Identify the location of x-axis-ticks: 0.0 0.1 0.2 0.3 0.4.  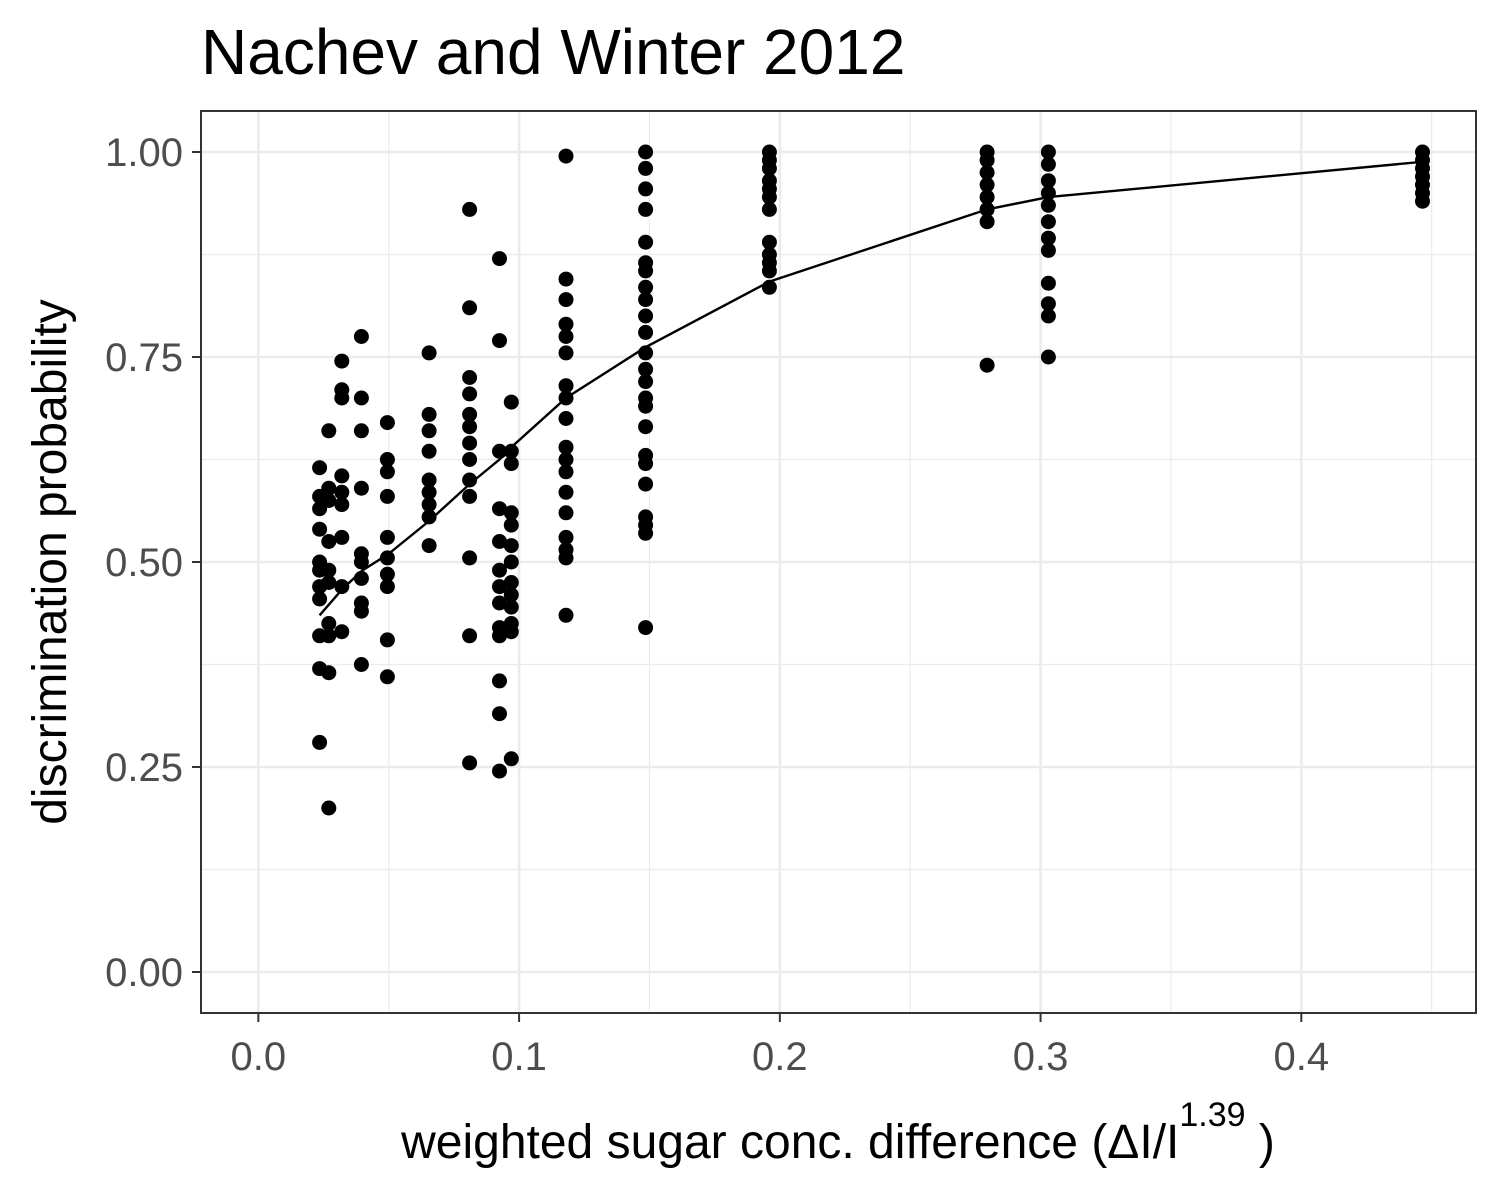
(780, 1046).